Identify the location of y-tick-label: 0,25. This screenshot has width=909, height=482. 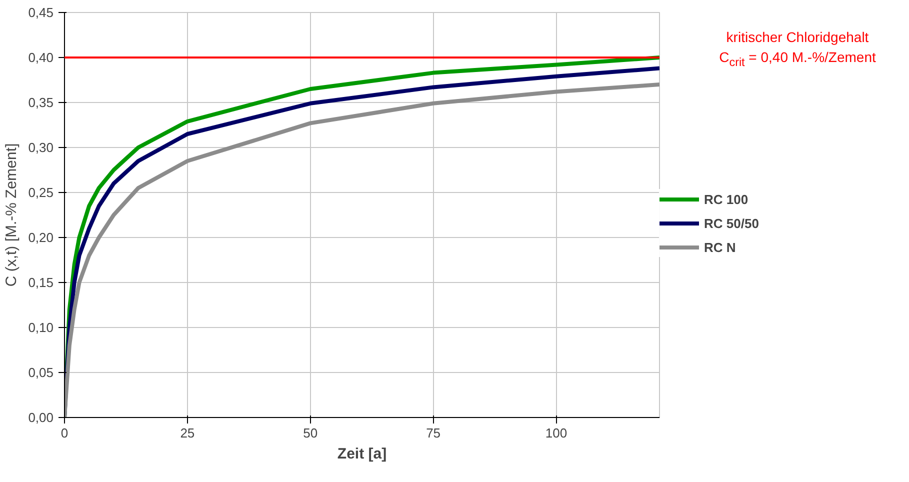
(41, 192).